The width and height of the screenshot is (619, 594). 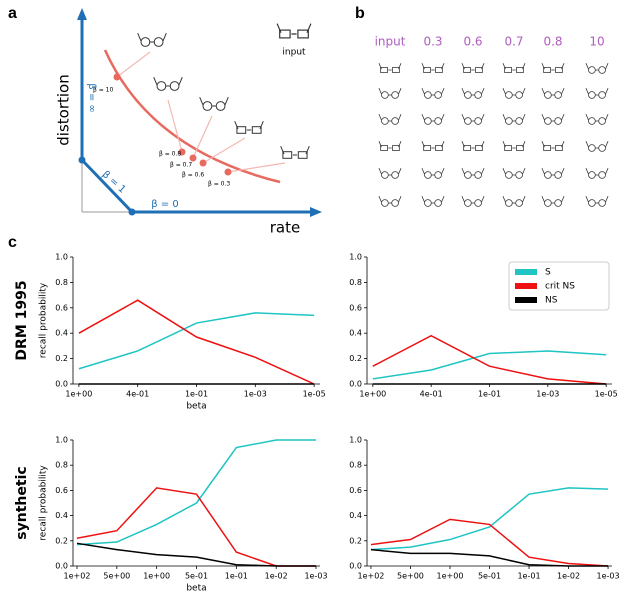 I want to click on row-label: DRM 1995, so click(x=22, y=320).